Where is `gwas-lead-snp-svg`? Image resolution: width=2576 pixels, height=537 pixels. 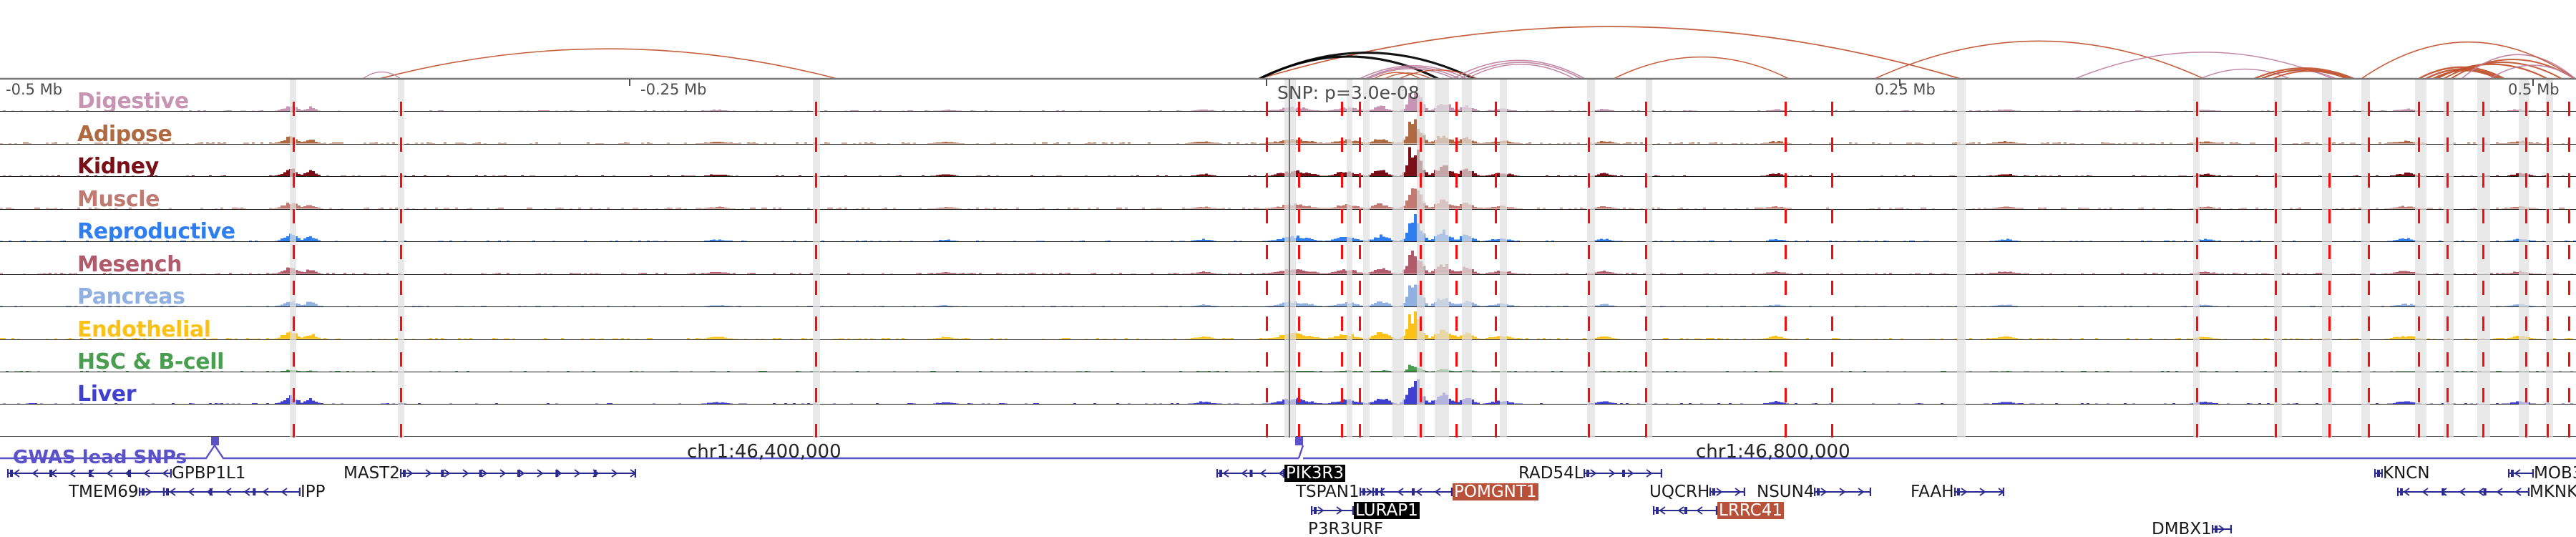
gwas-lead-snp-svg is located at coordinates (1288, 448).